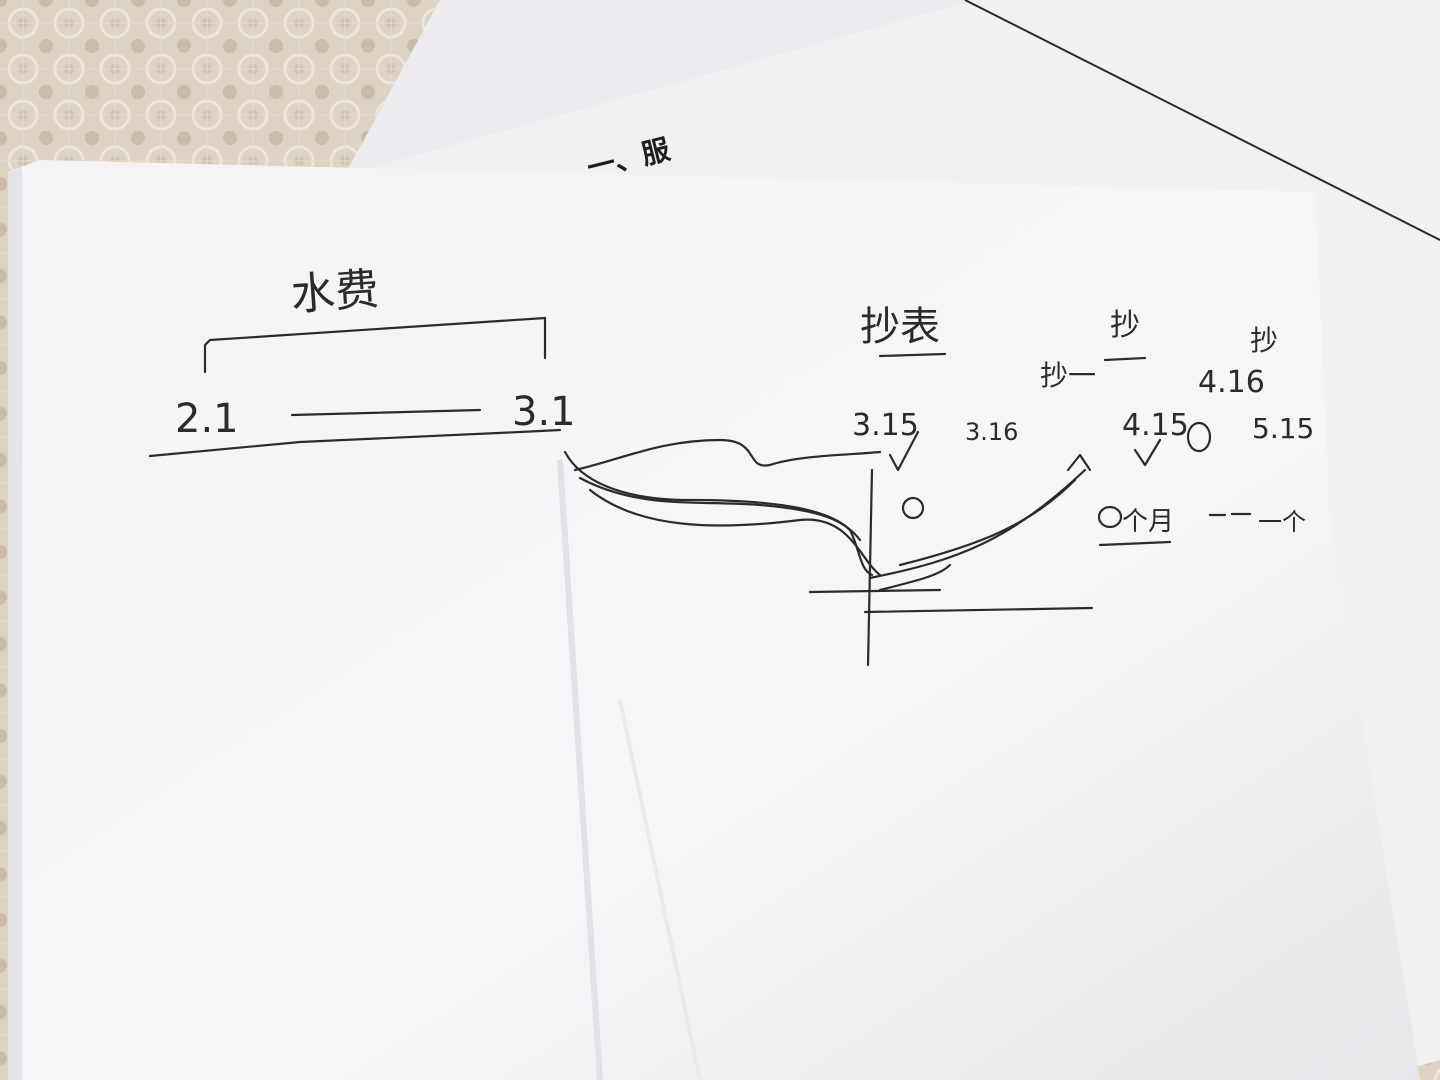 This screenshot has height=1080, width=1440. I want to click on date-label-5-15: 5.15, so click(1283, 428).